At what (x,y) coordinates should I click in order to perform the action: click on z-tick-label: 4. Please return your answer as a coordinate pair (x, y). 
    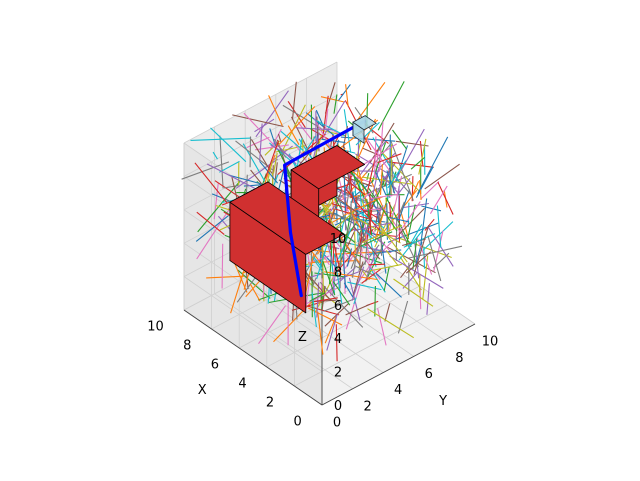
    Looking at the image, I should click on (338, 339).